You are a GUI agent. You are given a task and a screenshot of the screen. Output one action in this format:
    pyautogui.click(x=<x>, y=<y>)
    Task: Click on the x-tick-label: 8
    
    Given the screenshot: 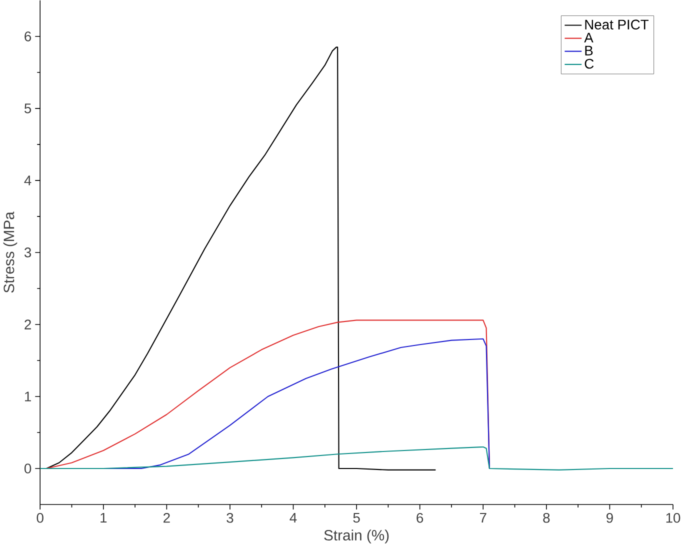 What is the action you would take?
    pyautogui.click(x=546, y=518)
    